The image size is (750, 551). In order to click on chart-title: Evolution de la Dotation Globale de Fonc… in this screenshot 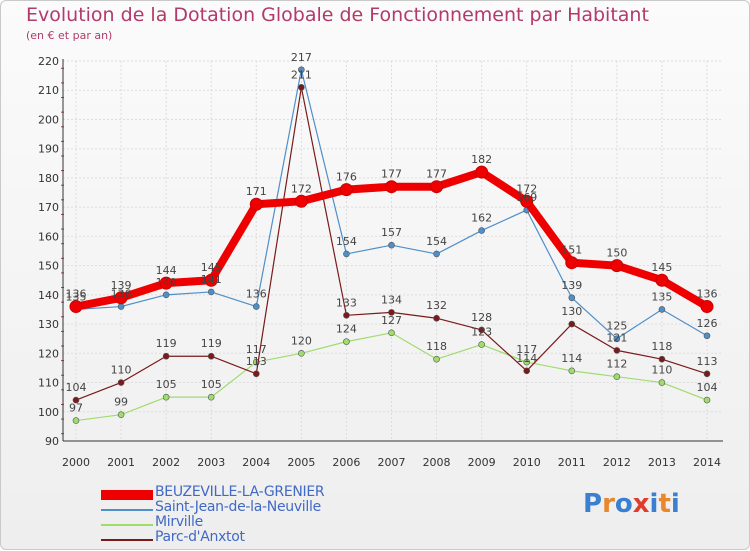, I will do `click(337, 15)`.